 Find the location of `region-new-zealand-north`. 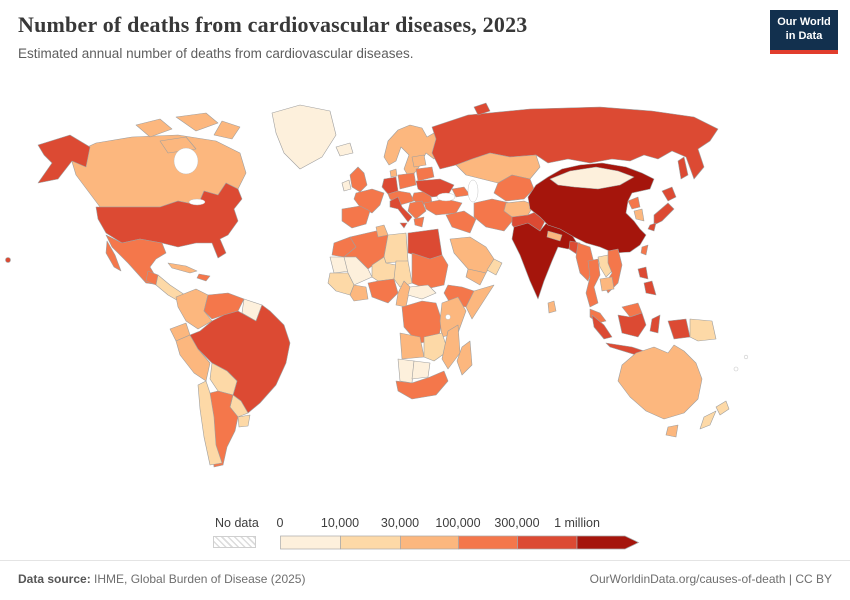

region-new-zealand-north is located at coordinates (722, 408).